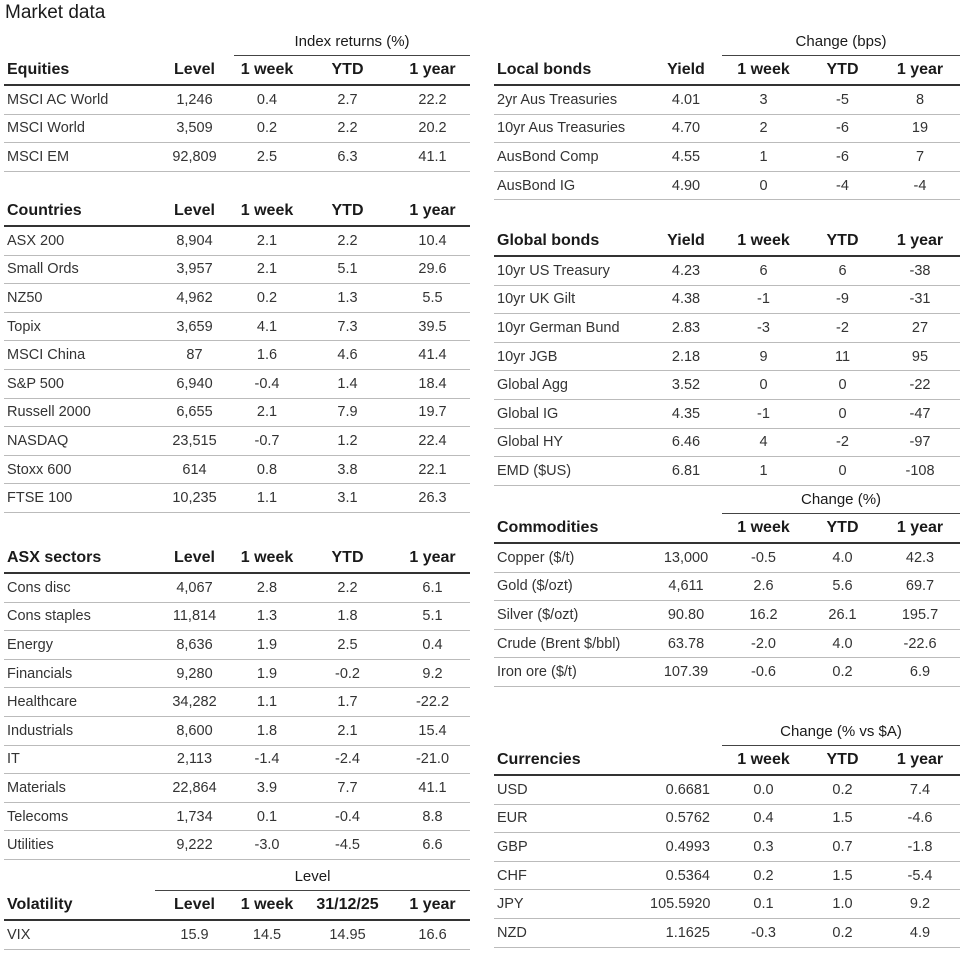 This screenshot has height=954, width=965. Describe the element at coordinates (763, 672) in the screenshot. I see `cell: -0.6` at that location.